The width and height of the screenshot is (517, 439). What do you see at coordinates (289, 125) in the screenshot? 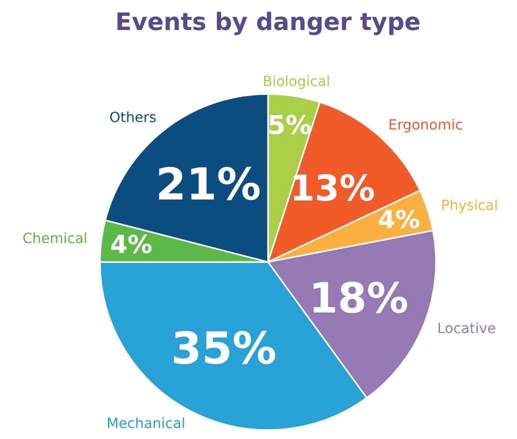
I see `data-label: 5%` at bounding box center [289, 125].